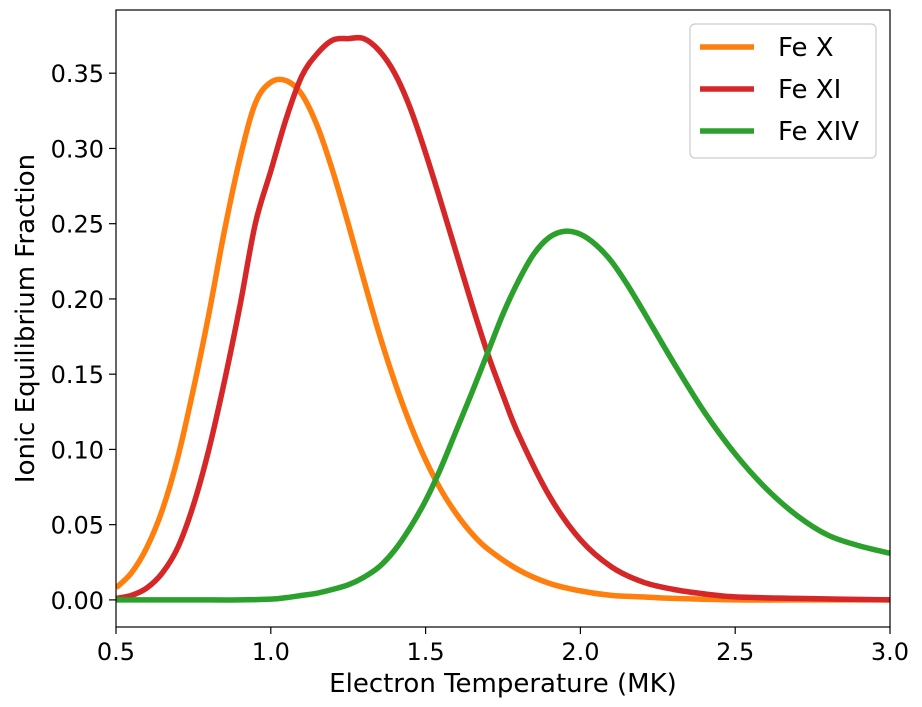 Image resolution: width=922 pixels, height=707 pixels. I want to click on x-tick-label: 1.0, so click(271, 652).